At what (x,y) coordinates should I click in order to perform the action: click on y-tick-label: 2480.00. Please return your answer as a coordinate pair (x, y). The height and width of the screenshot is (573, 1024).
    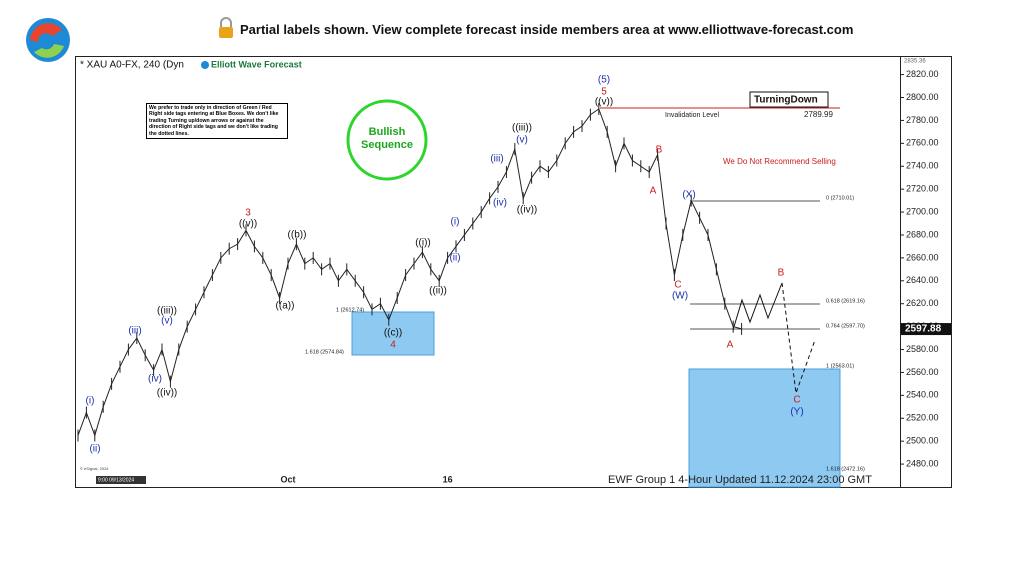
    Looking at the image, I should click on (922, 463).